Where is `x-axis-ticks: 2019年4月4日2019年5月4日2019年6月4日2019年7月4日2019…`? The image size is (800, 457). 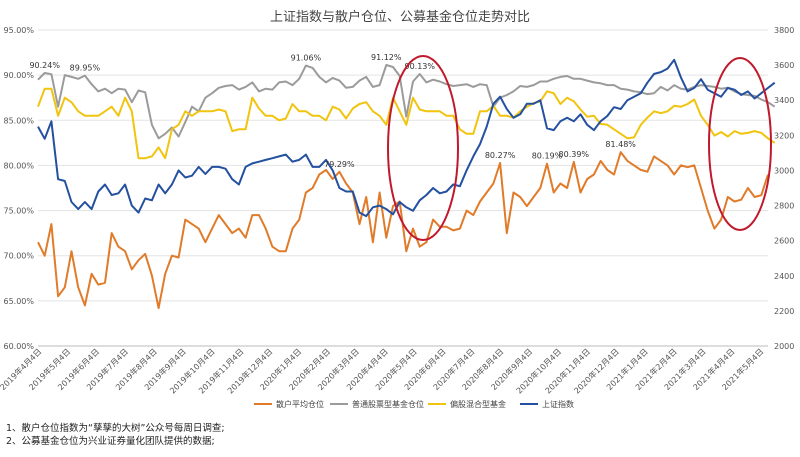
x-axis-ticks: 2019年4月4日2019年5月4日2019年6月4日2019年7月4日2019… is located at coordinates (382, 370).